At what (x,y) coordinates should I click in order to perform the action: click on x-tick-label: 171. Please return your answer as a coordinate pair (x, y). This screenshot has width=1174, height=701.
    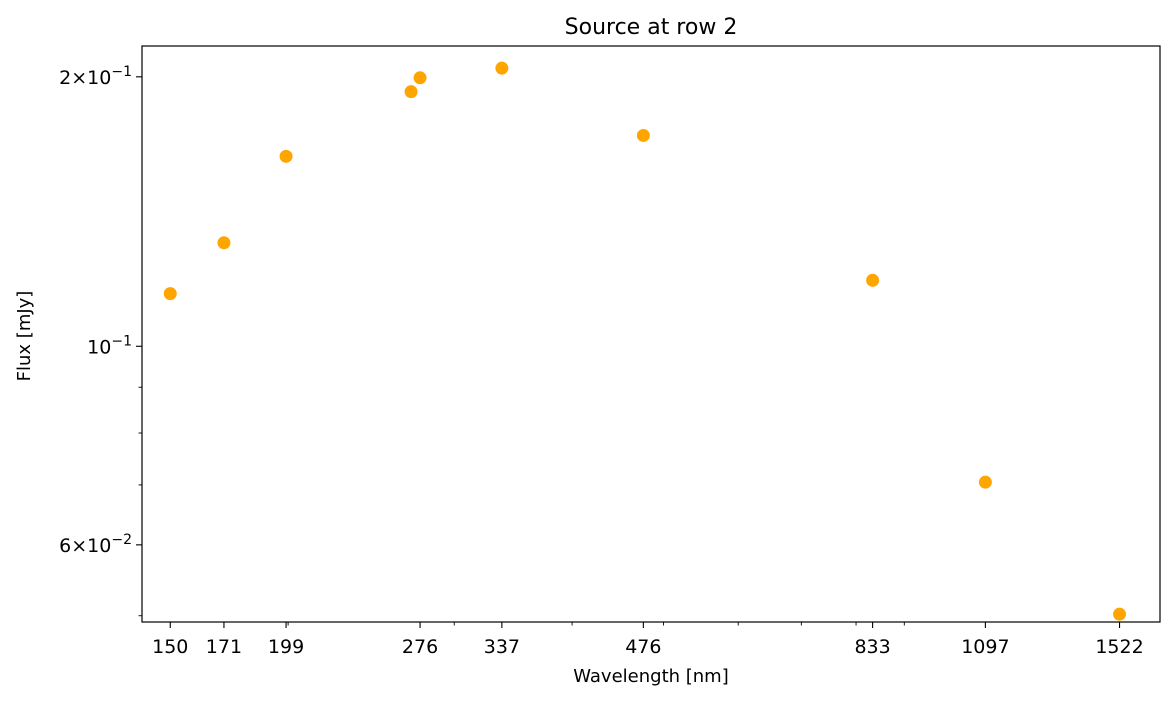
    Looking at the image, I should click on (224, 647).